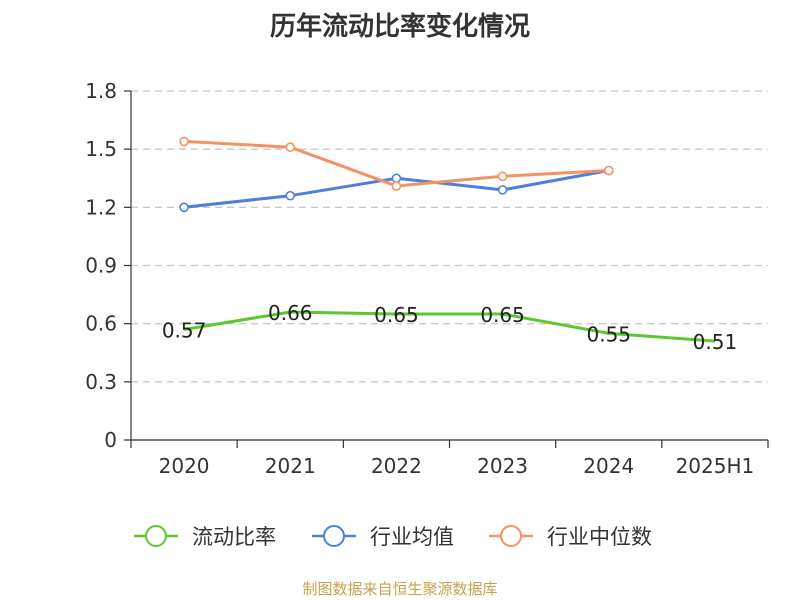 The height and width of the screenshot is (600, 800). I want to click on y-tick-label: 1.2, so click(101, 207).